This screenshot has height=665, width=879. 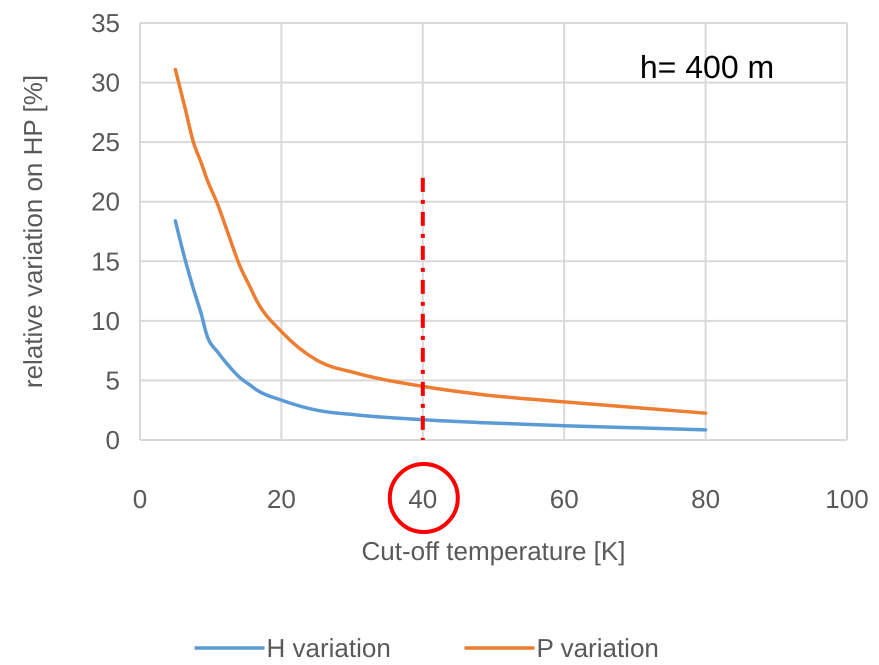 I want to click on x-tick-label: 60, so click(x=564, y=499).